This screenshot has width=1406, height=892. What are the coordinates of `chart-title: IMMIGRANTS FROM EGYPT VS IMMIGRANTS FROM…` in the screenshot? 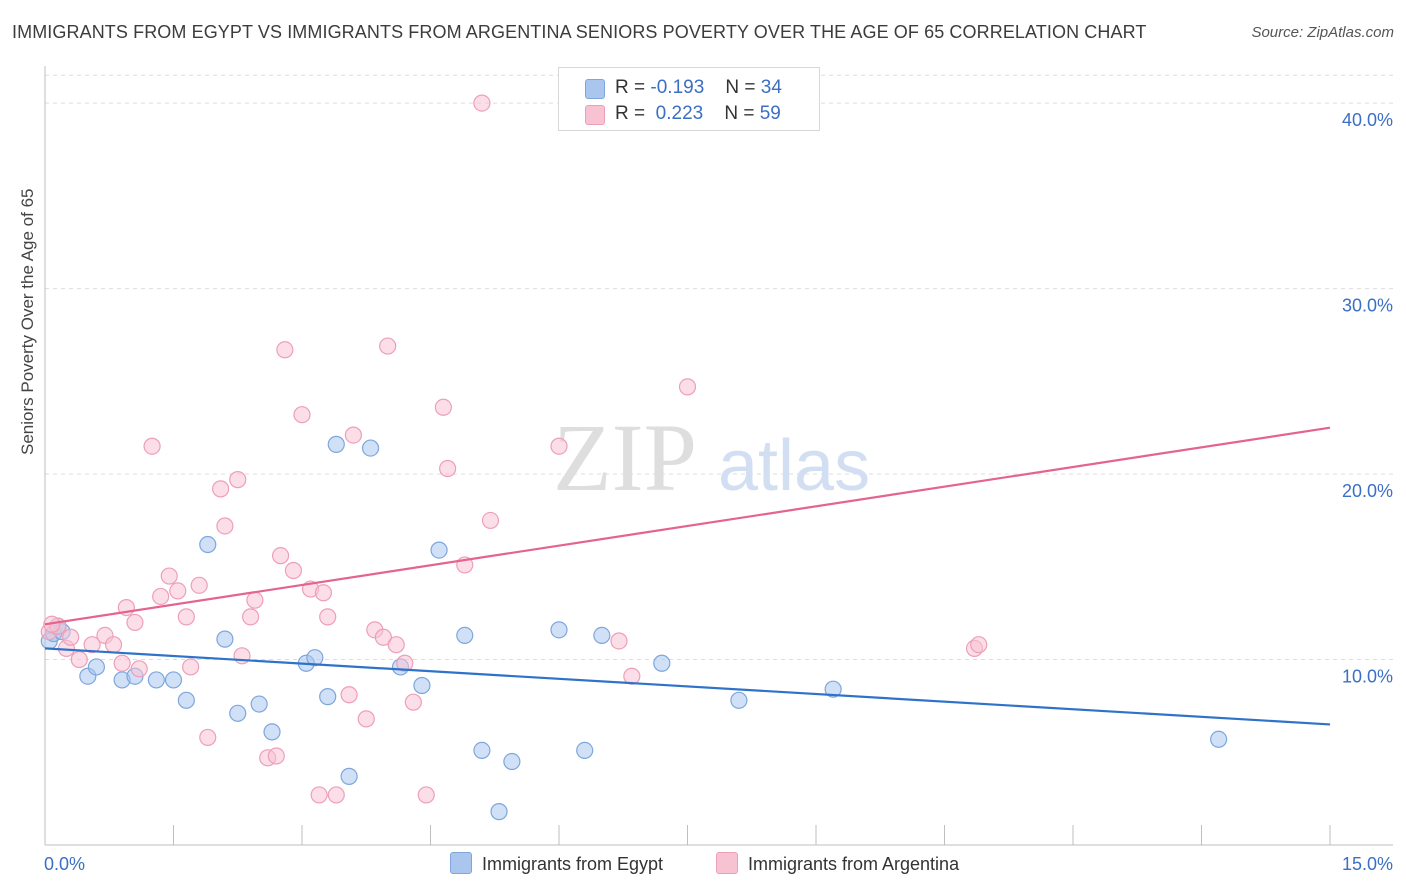 It's located at (579, 32).